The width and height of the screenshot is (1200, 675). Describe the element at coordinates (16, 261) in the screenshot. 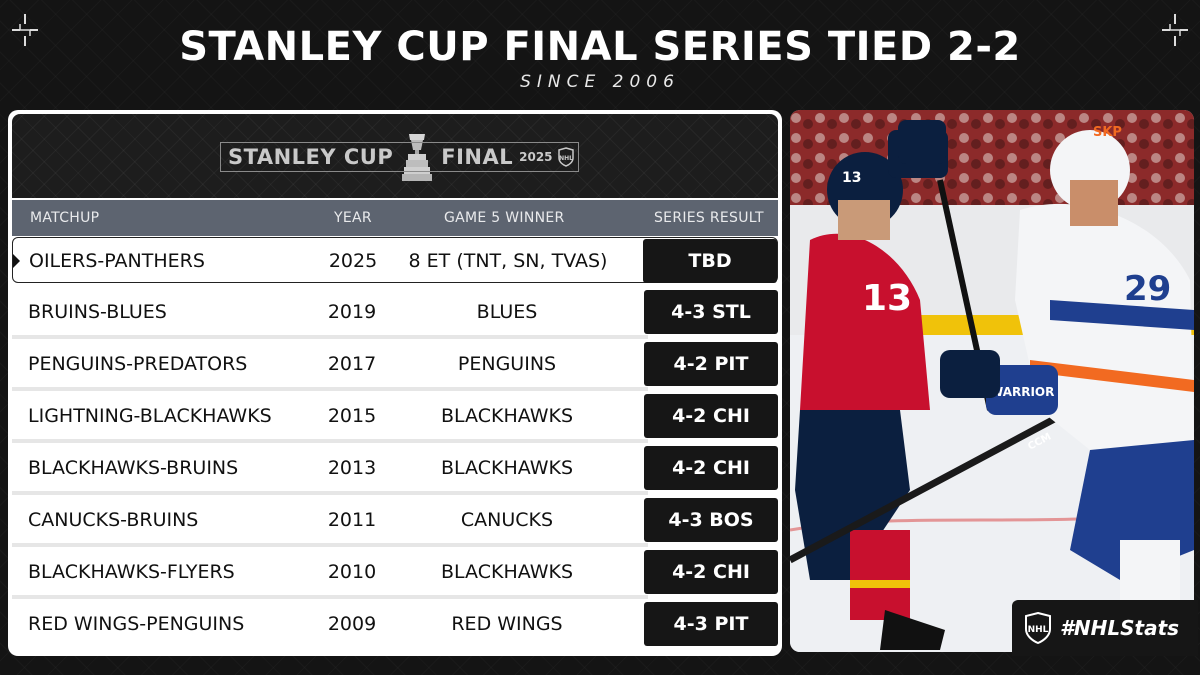

I see `current-row-pointer-icon` at that location.